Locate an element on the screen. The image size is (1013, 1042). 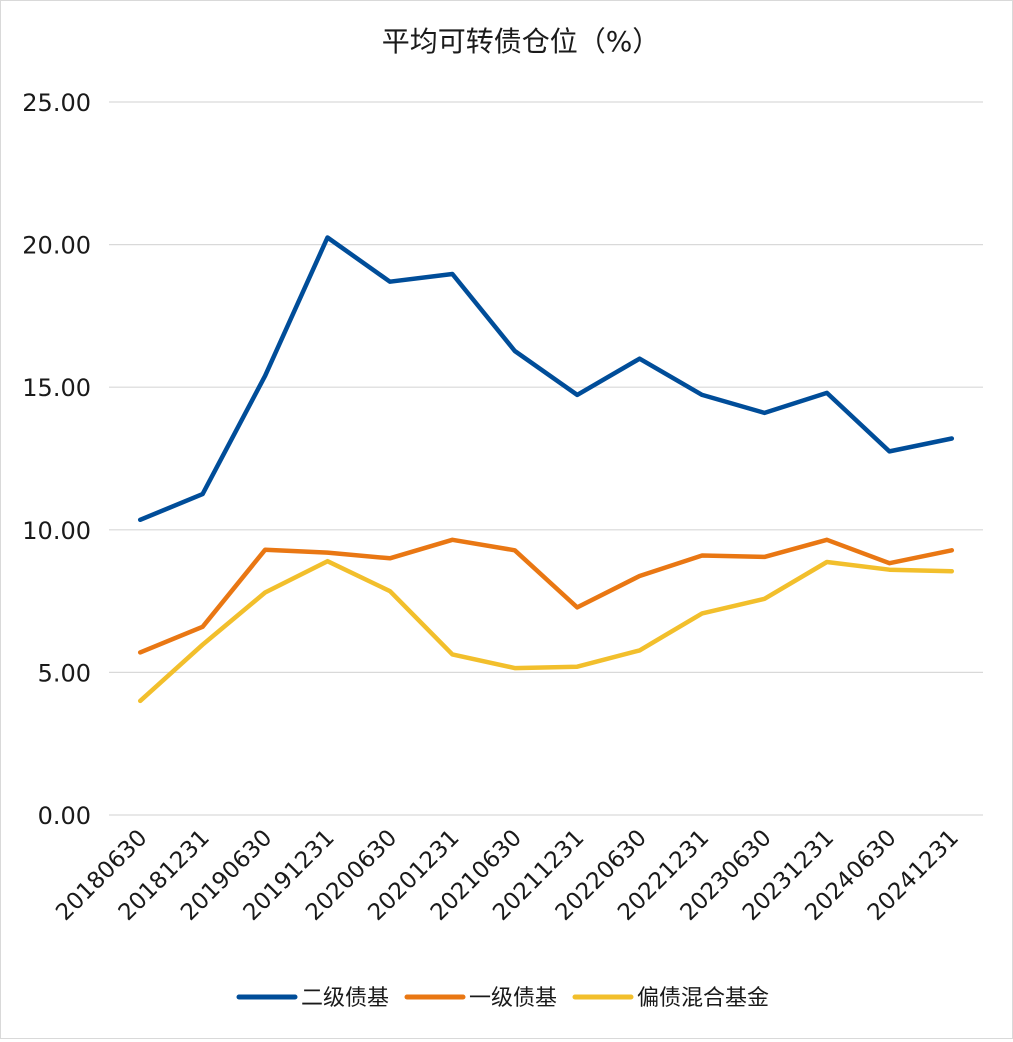
y-tick-label: 0.00 is located at coordinates (64, 816).